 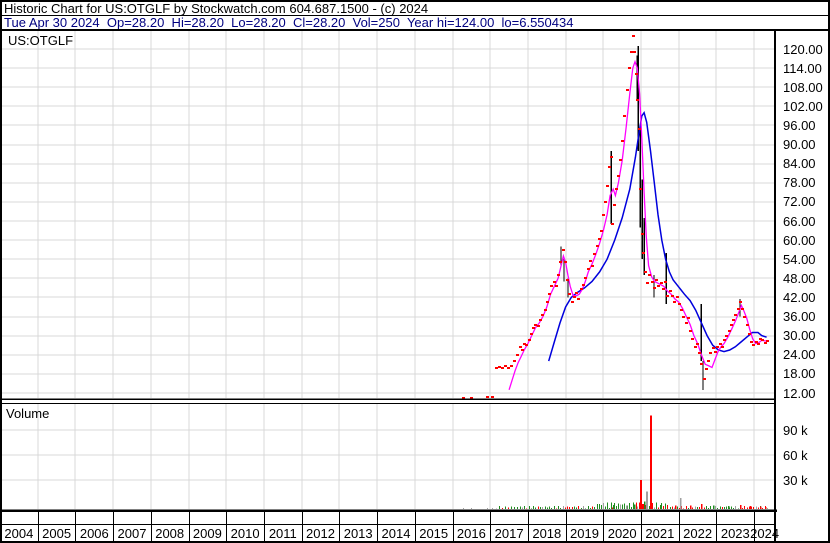 What do you see at coordinates (657, 236) in the screenshot?
I see `ma-slow-line` at bounding box center [657, 236].